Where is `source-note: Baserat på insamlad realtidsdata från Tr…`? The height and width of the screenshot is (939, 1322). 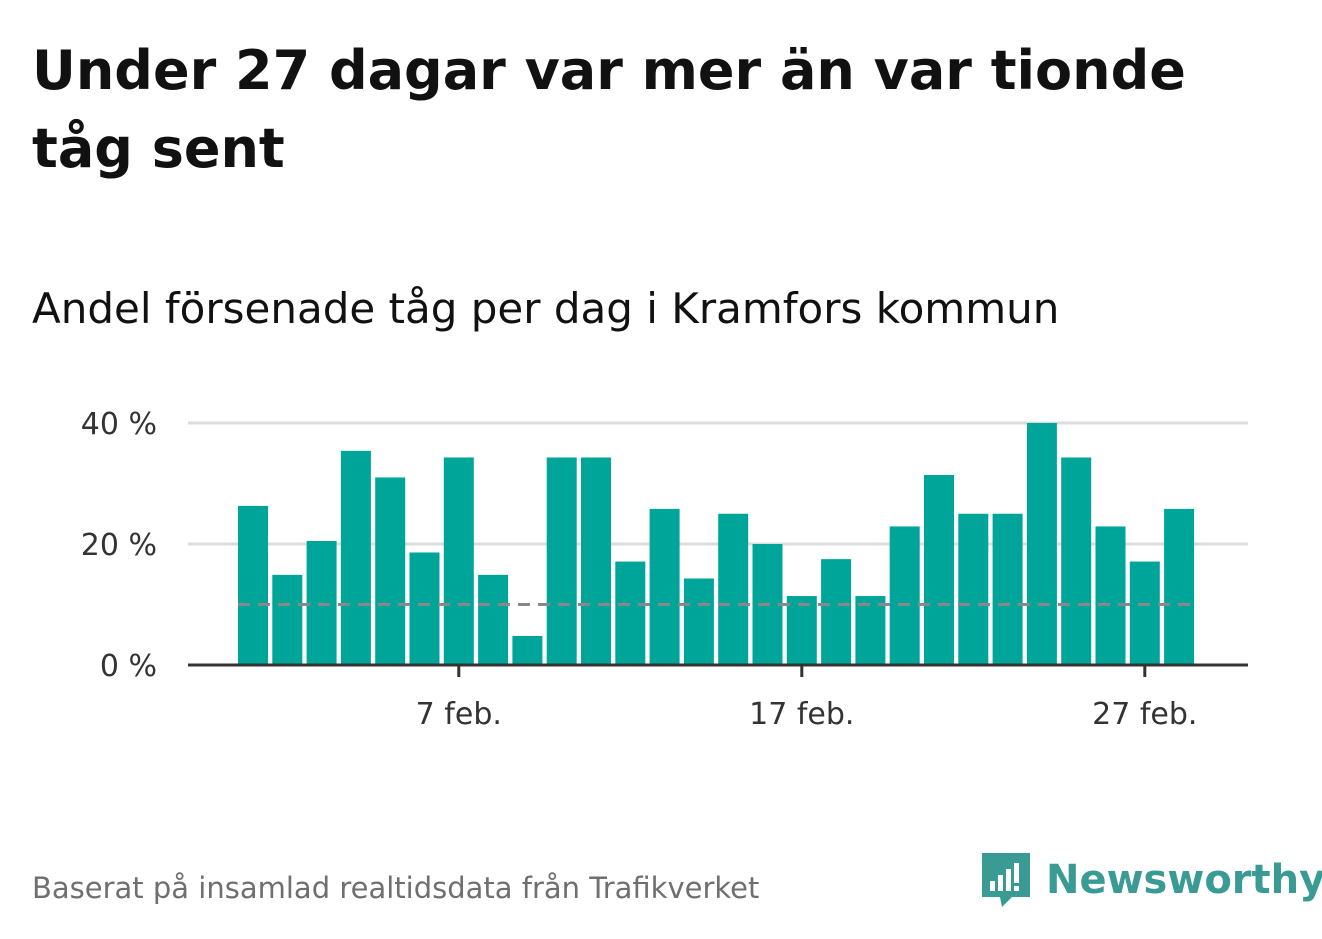 source-note: Baserat på insamlad realtidsdata från Tr… is located at coordinates (396, 888).